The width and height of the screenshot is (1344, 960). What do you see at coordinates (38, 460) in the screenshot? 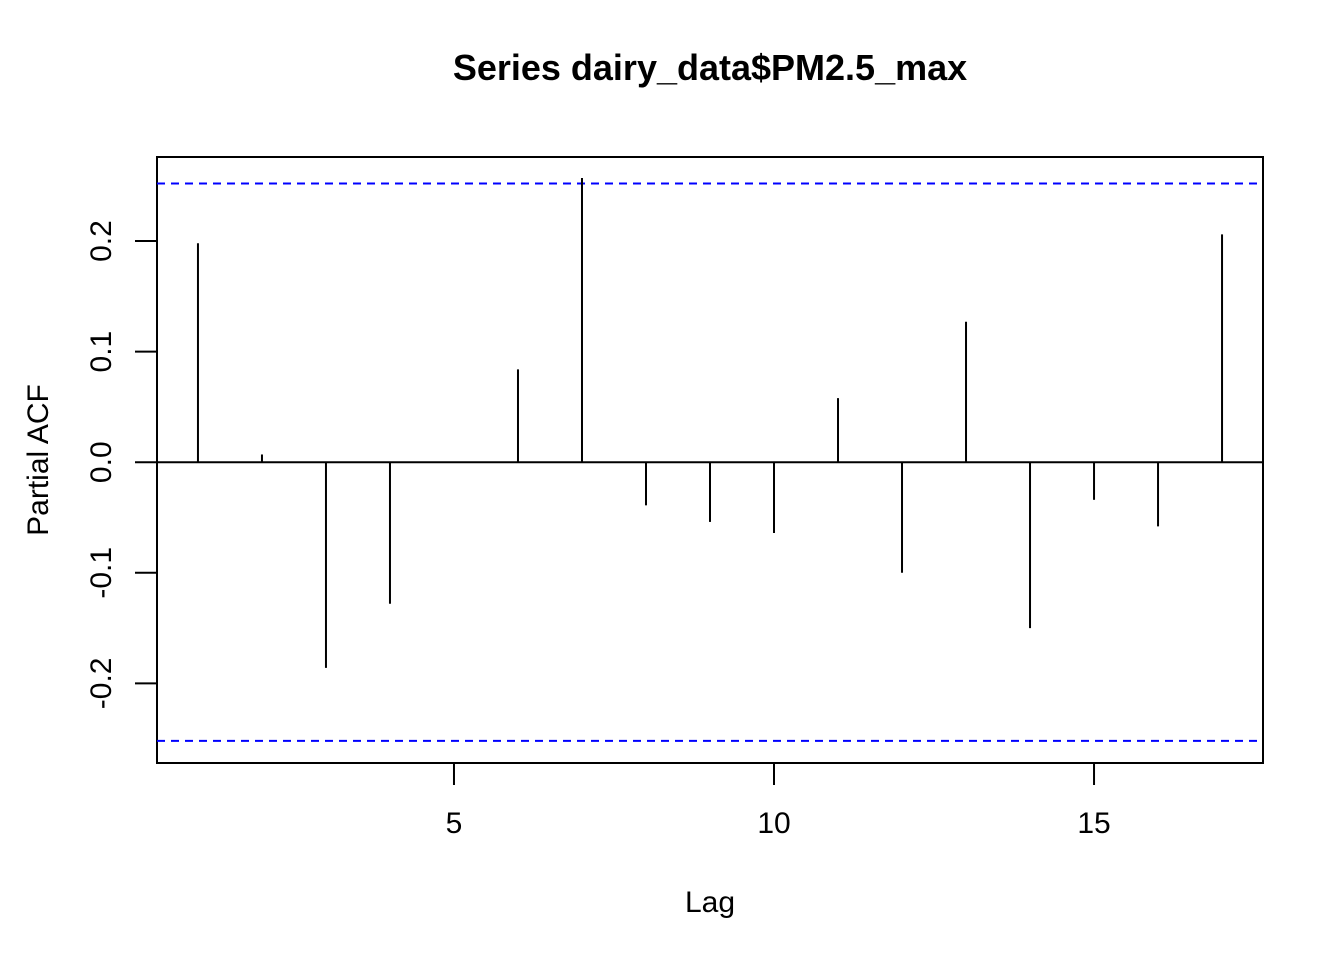
I see `y-axis-label: Partial ACF` at bounding box center [38, 460].